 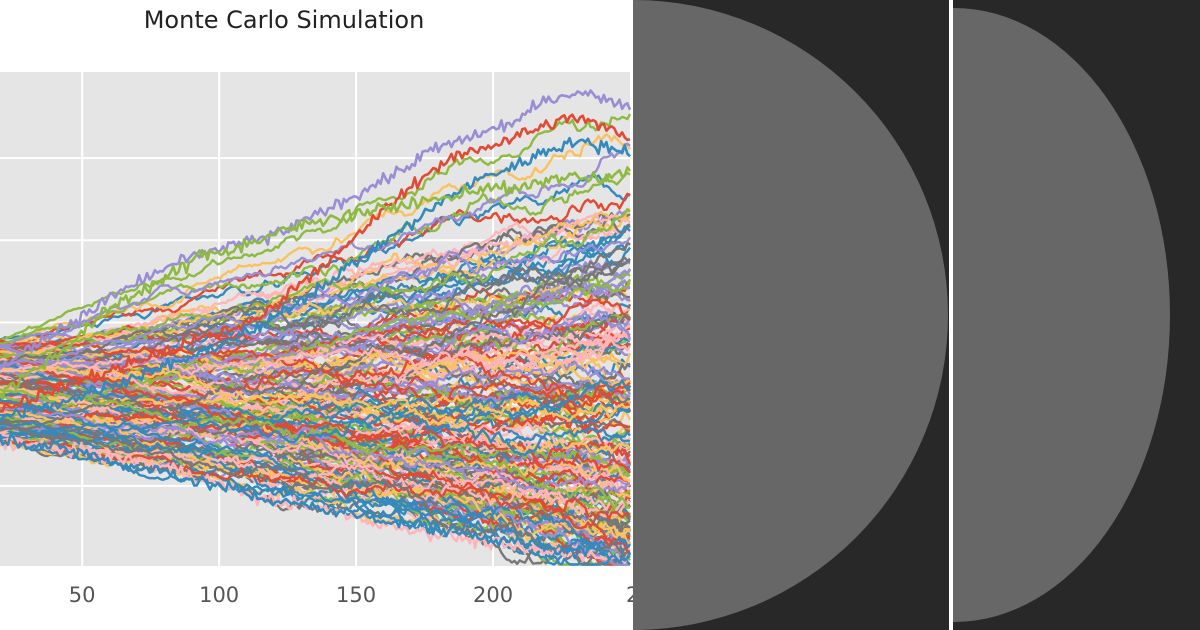 What do you see at coordinates (284, 20) in the screenshot?
I see `chart-title: Monte Carlo Simulation` at bounding box center [284, 20].